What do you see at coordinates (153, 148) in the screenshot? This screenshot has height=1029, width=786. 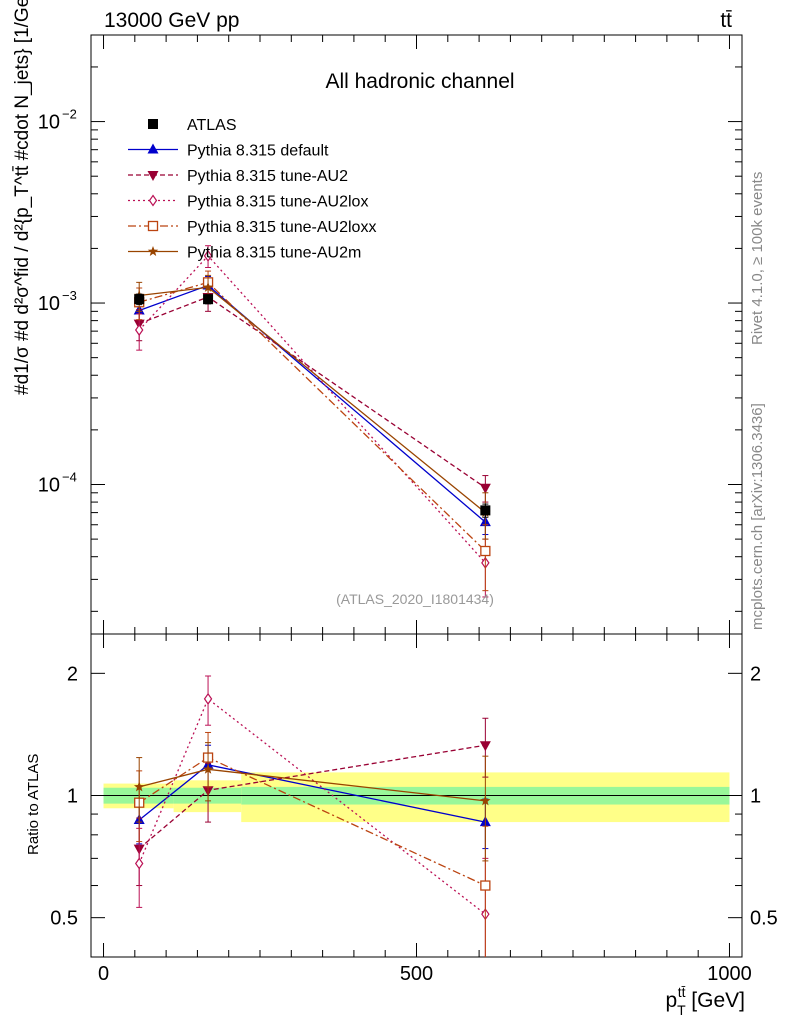 I see `legend-marker-pythia-8-315-default` at bounding box center [153, 148].